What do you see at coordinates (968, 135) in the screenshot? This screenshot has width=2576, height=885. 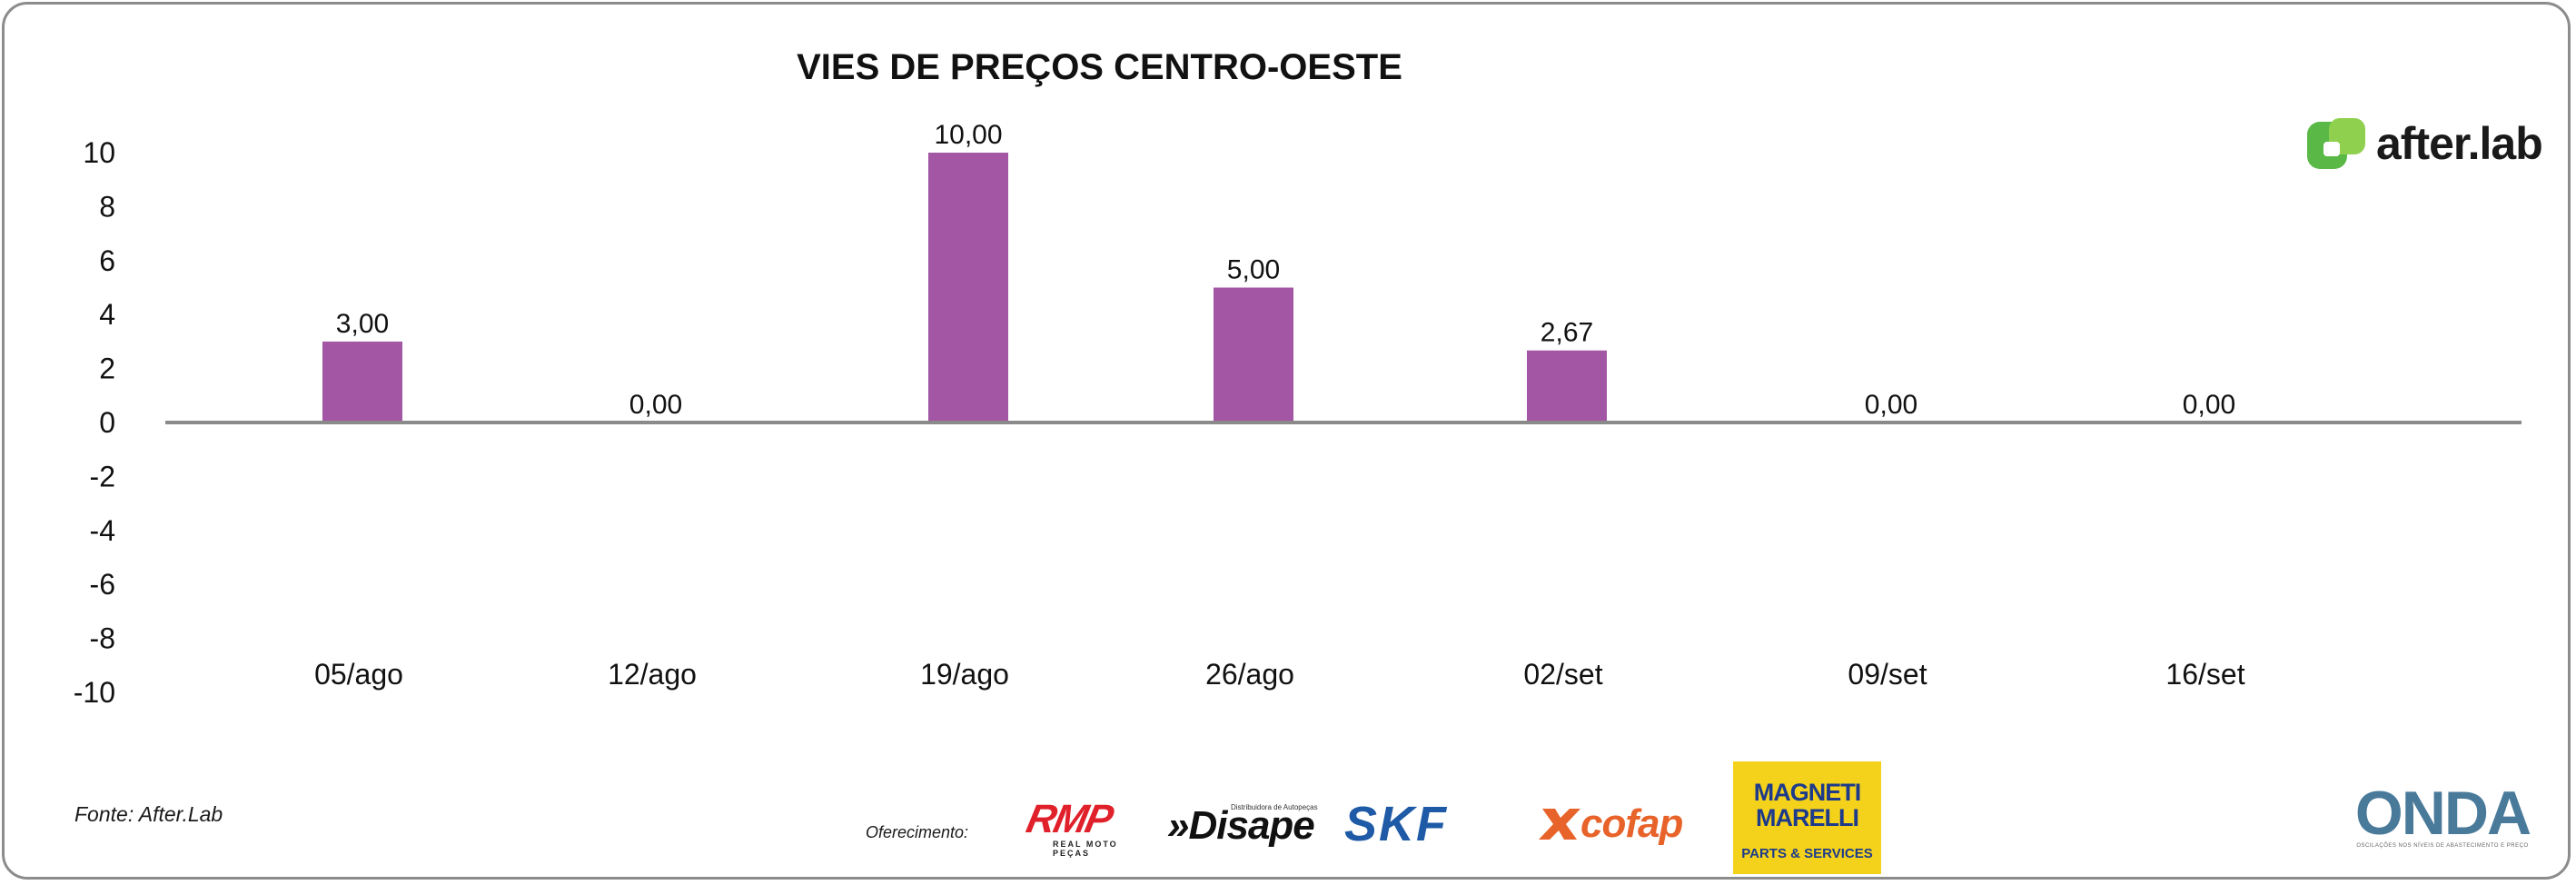 I see `data-label: 10,00` at bounding box center [968, 135].